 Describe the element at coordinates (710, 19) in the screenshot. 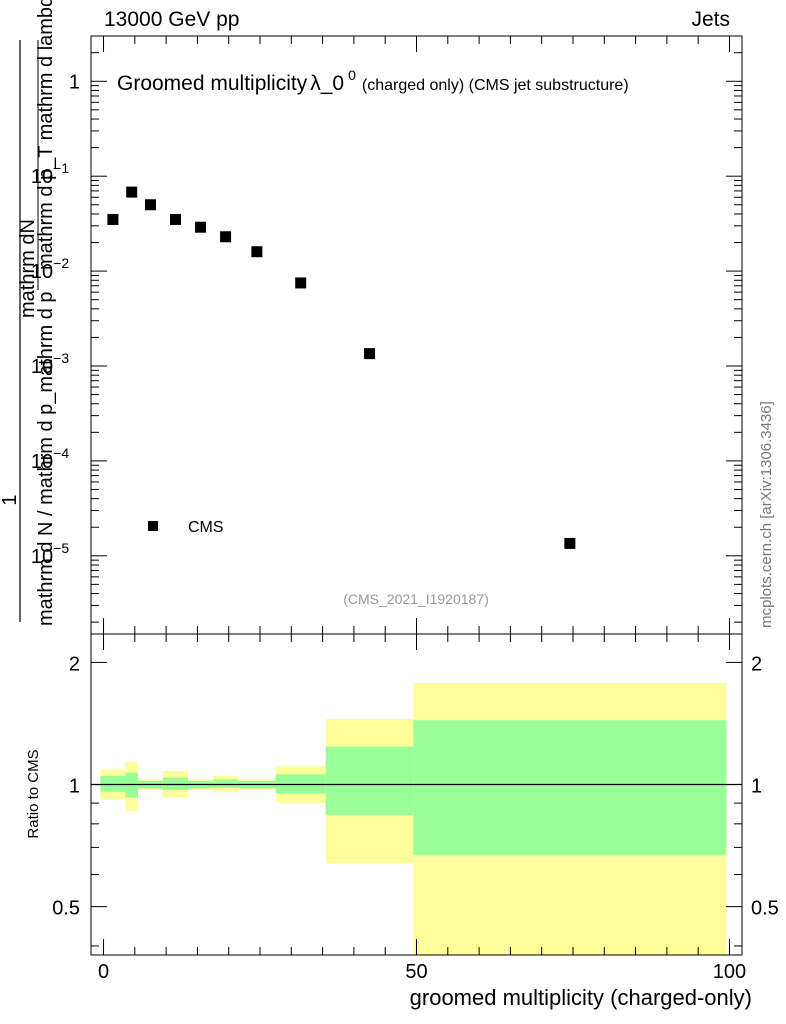

I see `header-category-label: Jets` at that location.